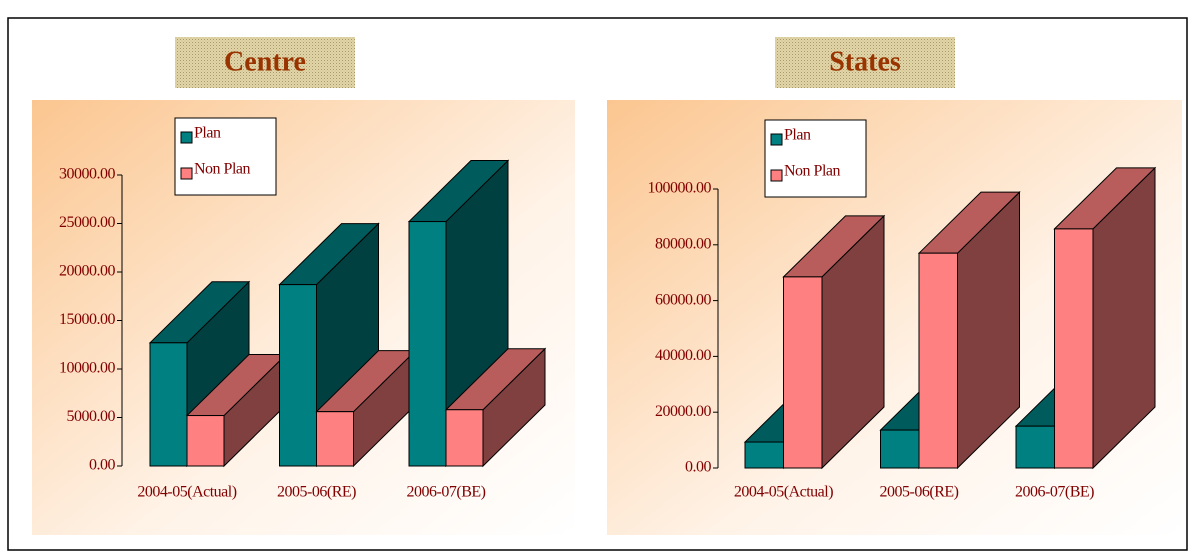 The width and height of the screenshot is (1195, 557). What do you see at coordinates (87, 319) in the screenshot?
I see `y-tick-label: 15000.00` at bounding box center [87, 319].